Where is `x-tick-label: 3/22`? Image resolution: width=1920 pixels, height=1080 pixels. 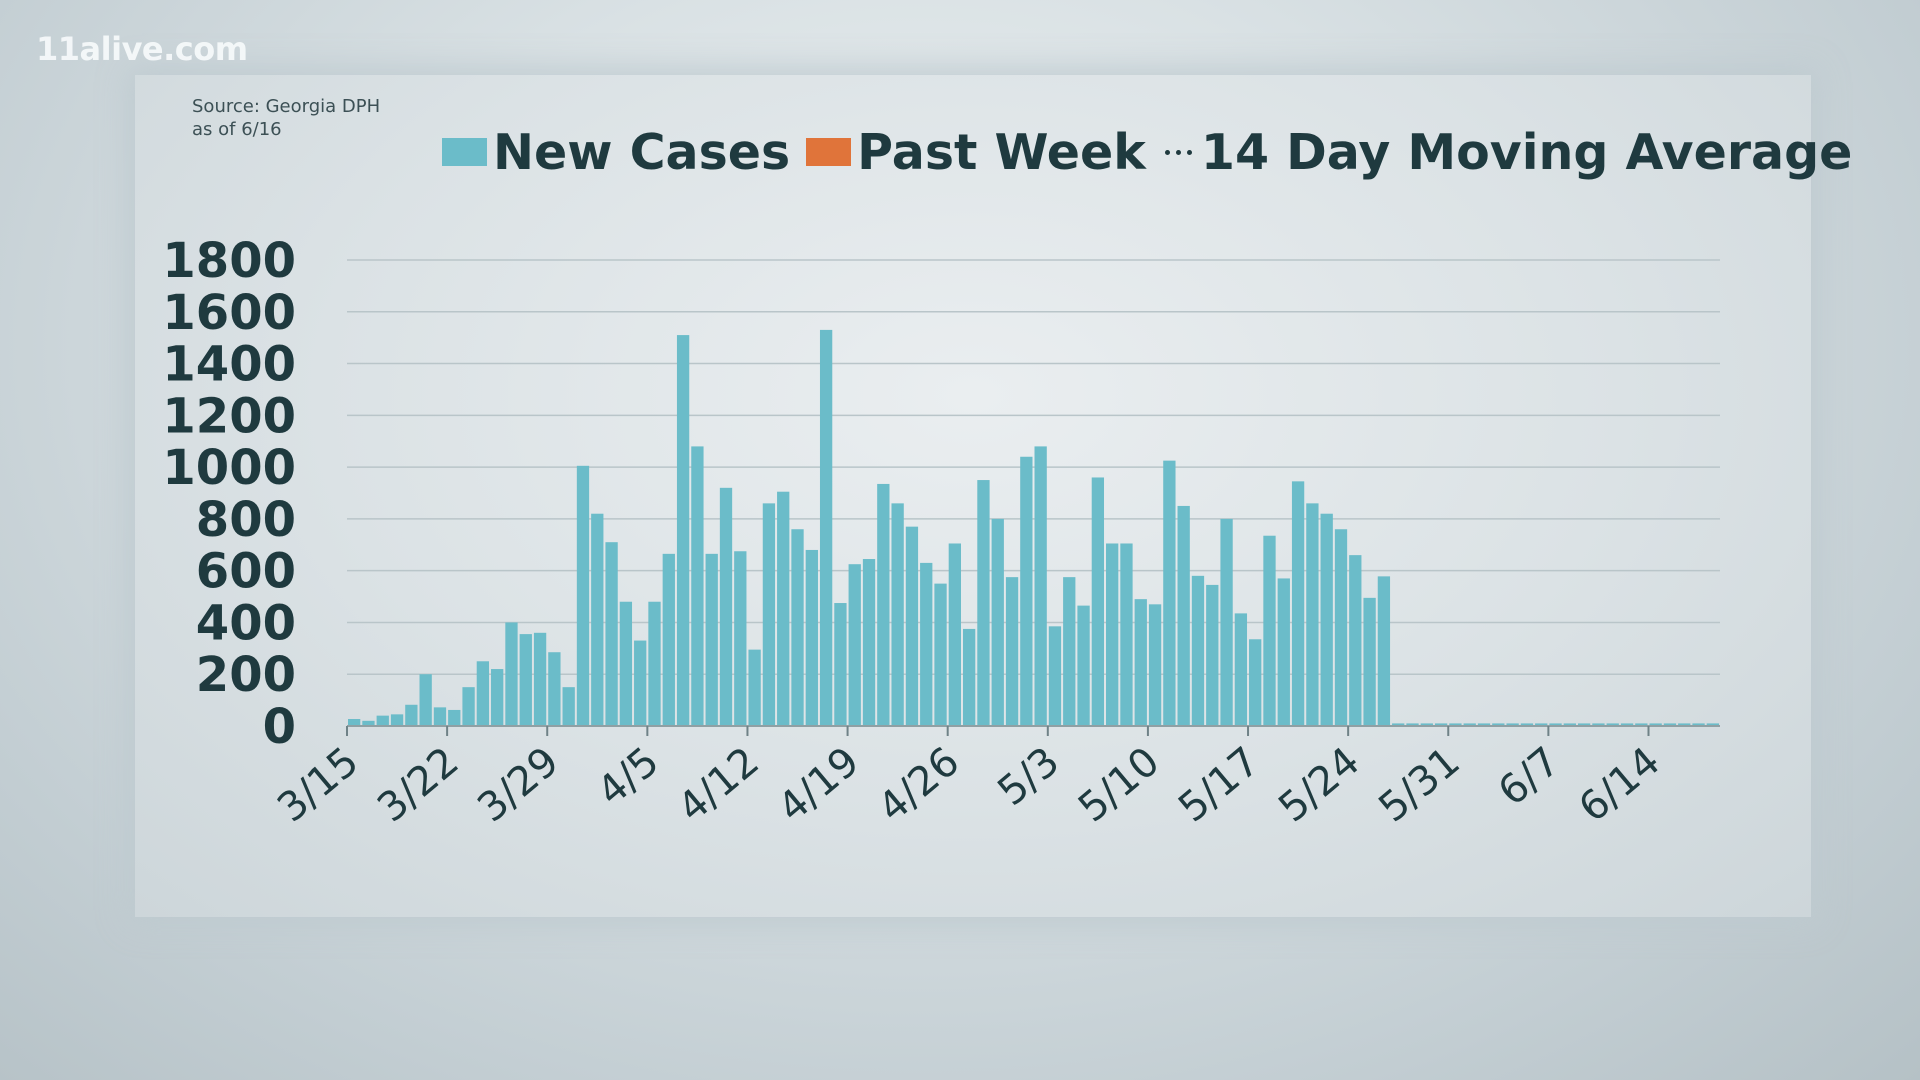
x-tick-label: 3/22 is located at coordinates (418, 784).